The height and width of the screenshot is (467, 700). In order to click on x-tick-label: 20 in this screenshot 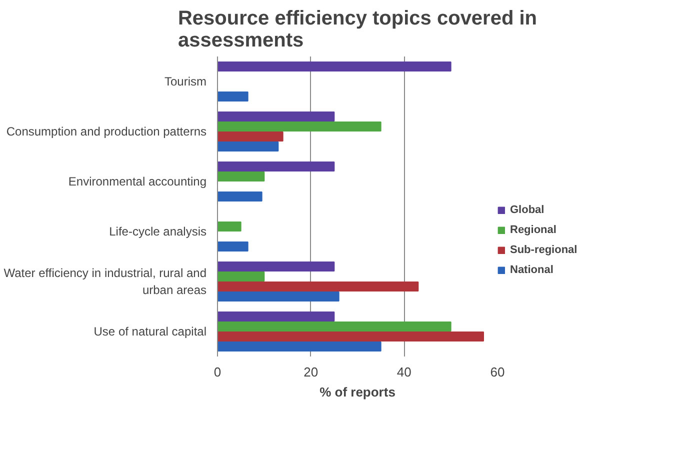, I will do `click(311, 372)`.